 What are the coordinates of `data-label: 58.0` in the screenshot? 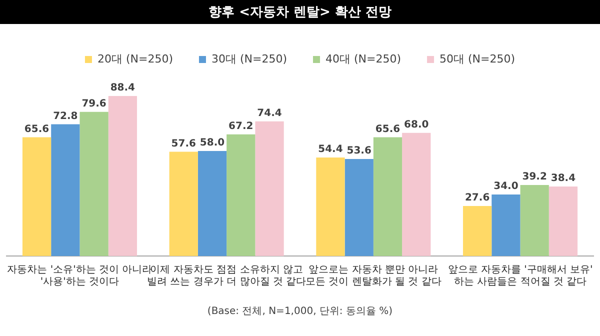 It's located at (212, 143).